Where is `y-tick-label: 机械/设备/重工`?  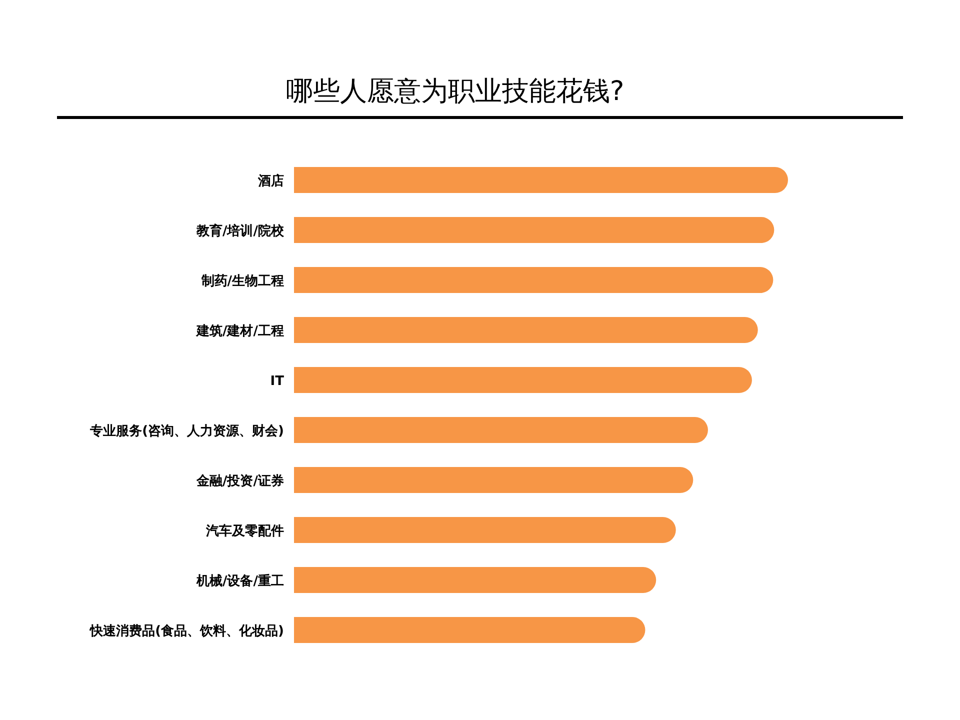 y-tick-label: 机械/设备/重工 is located at coordinates (240, 581).